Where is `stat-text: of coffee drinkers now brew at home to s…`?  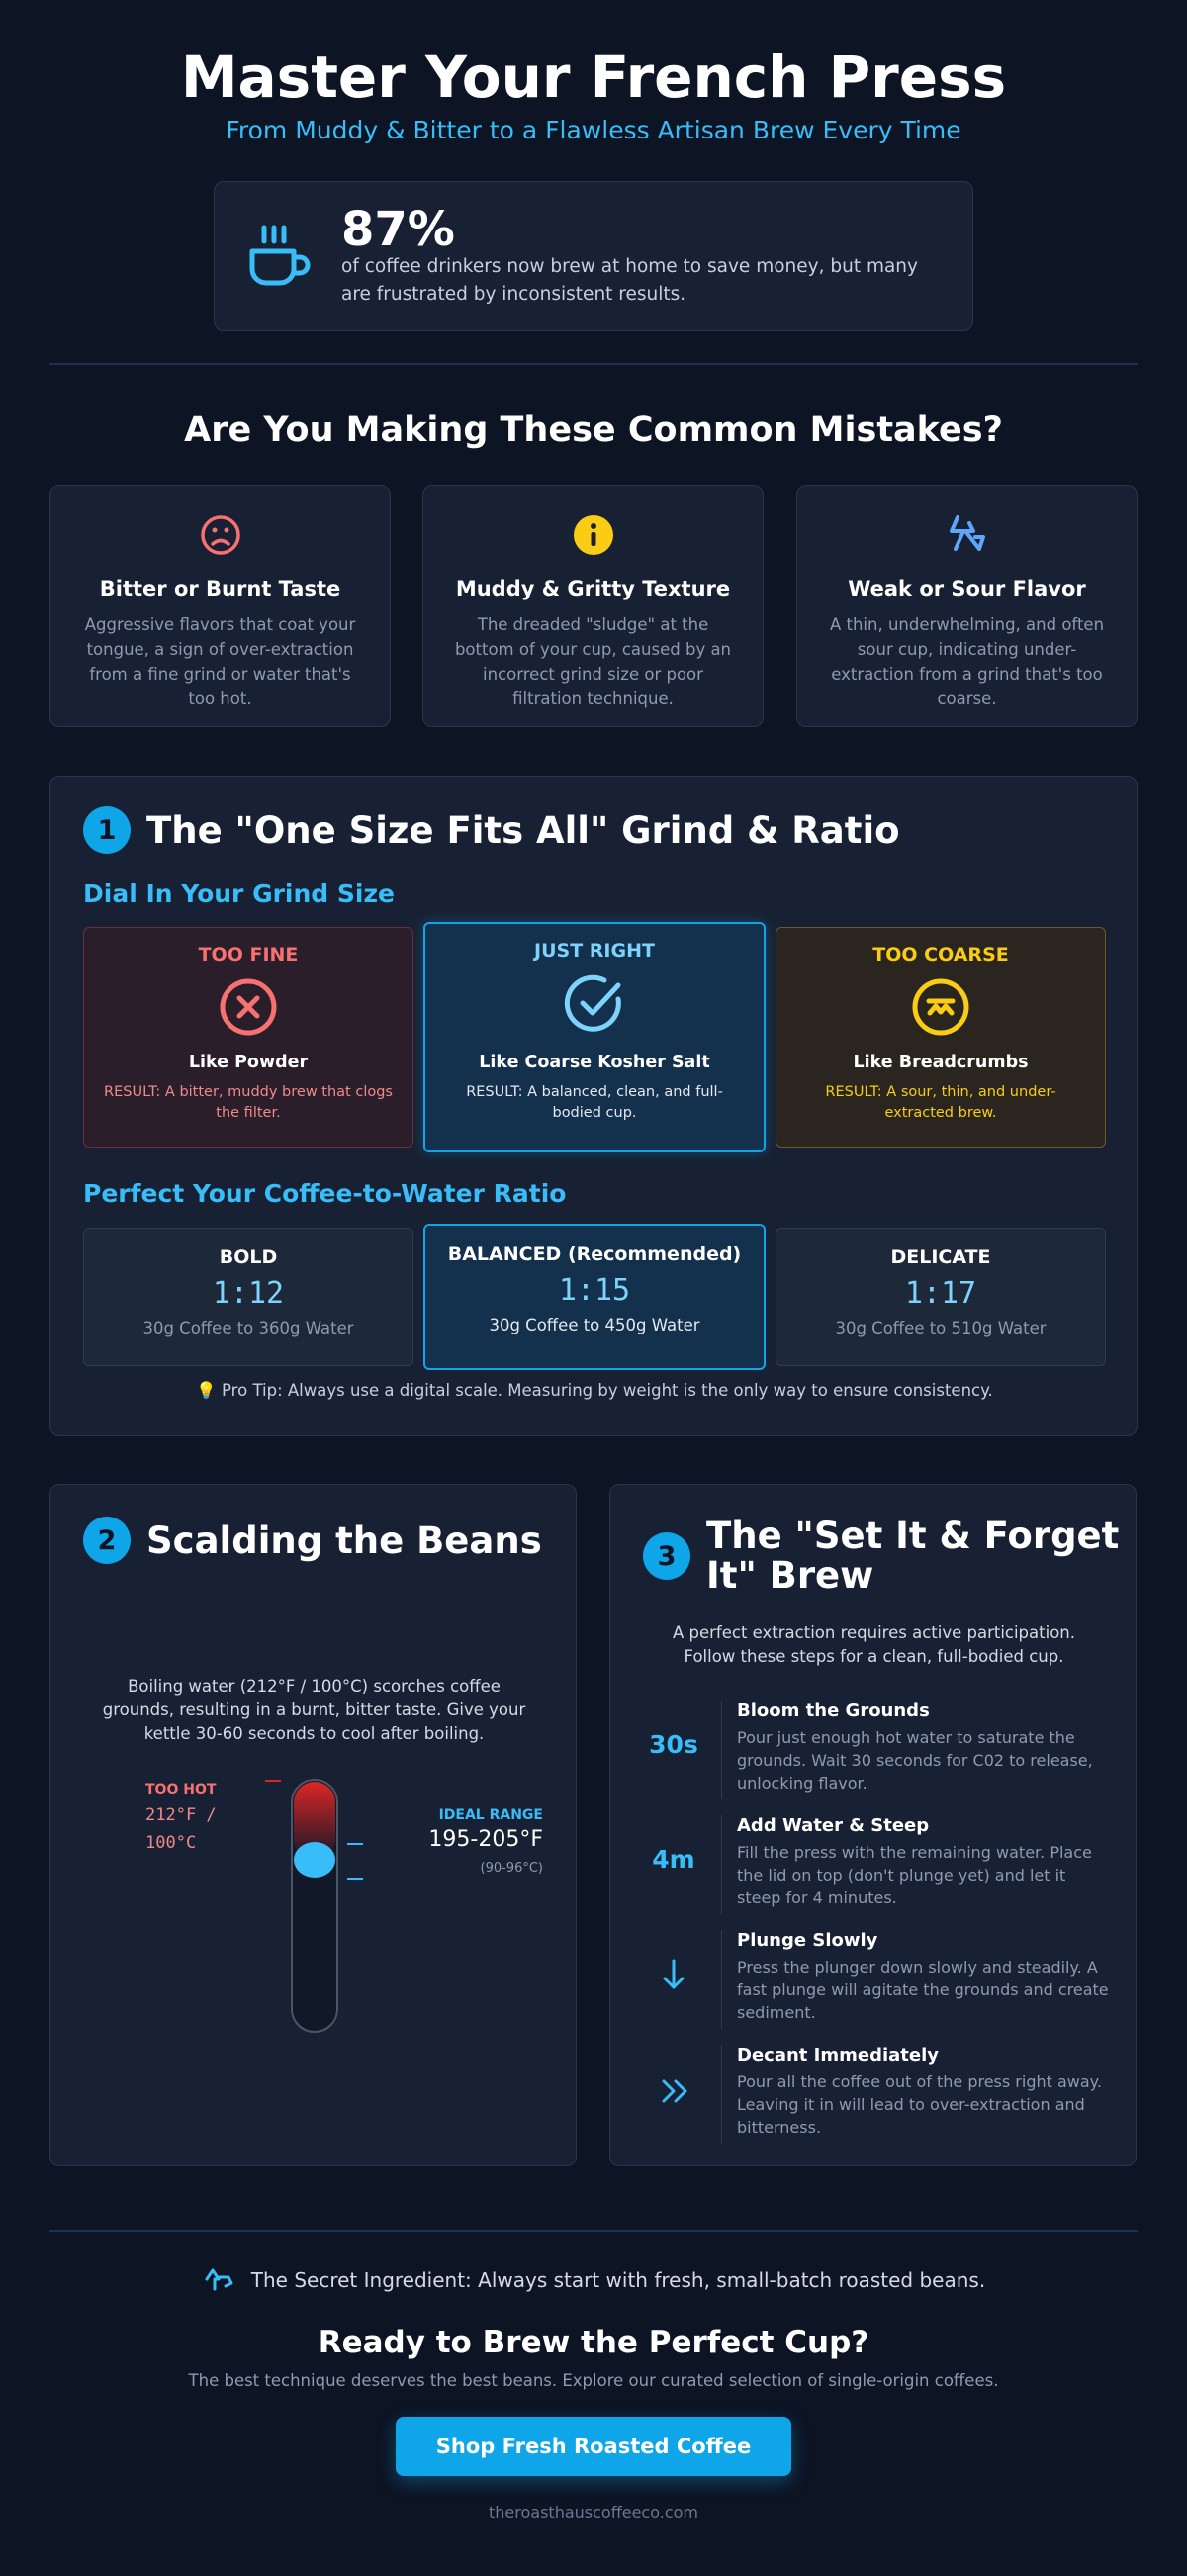
stat-text: of coffee drinkers now brew at home to s… is located at coordinates (629, 280).